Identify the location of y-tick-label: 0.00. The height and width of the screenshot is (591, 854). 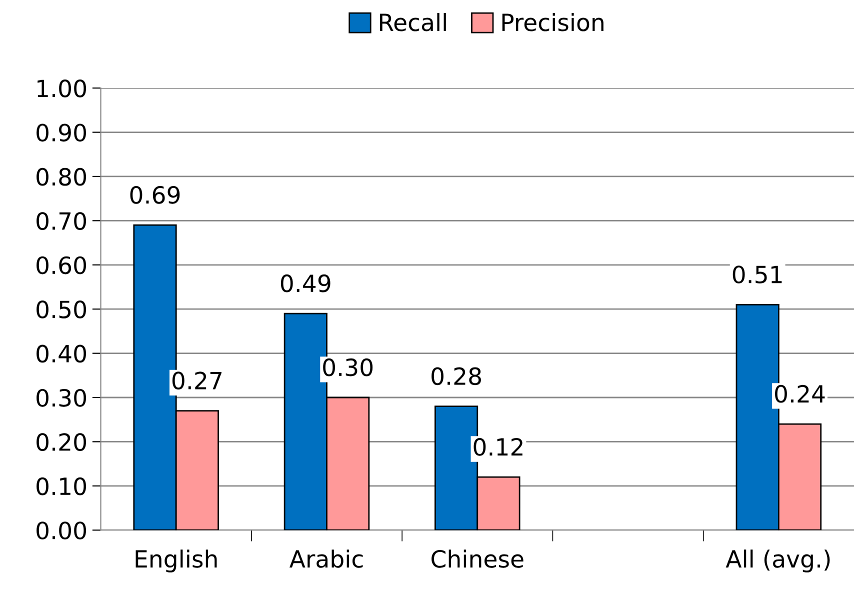
(61, 531).